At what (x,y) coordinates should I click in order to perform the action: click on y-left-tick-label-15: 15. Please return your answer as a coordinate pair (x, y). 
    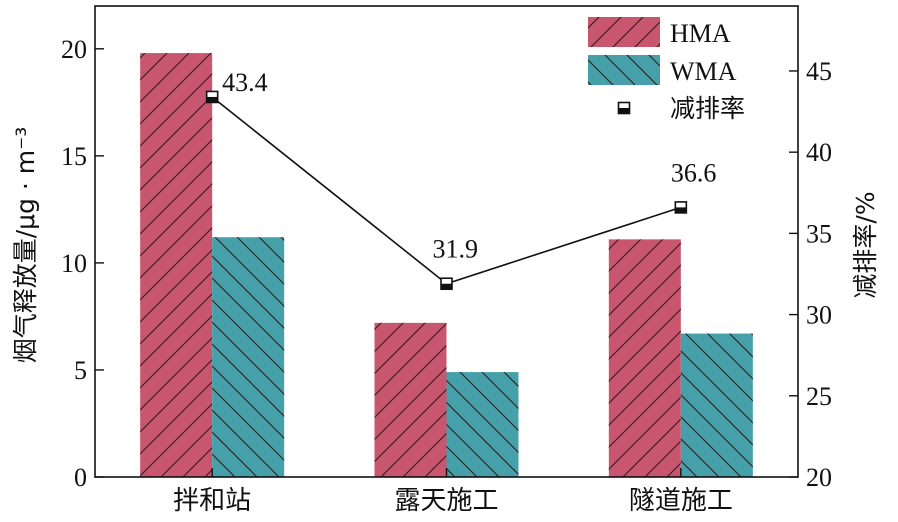
    Looking at the image, I should click on (74, 156).